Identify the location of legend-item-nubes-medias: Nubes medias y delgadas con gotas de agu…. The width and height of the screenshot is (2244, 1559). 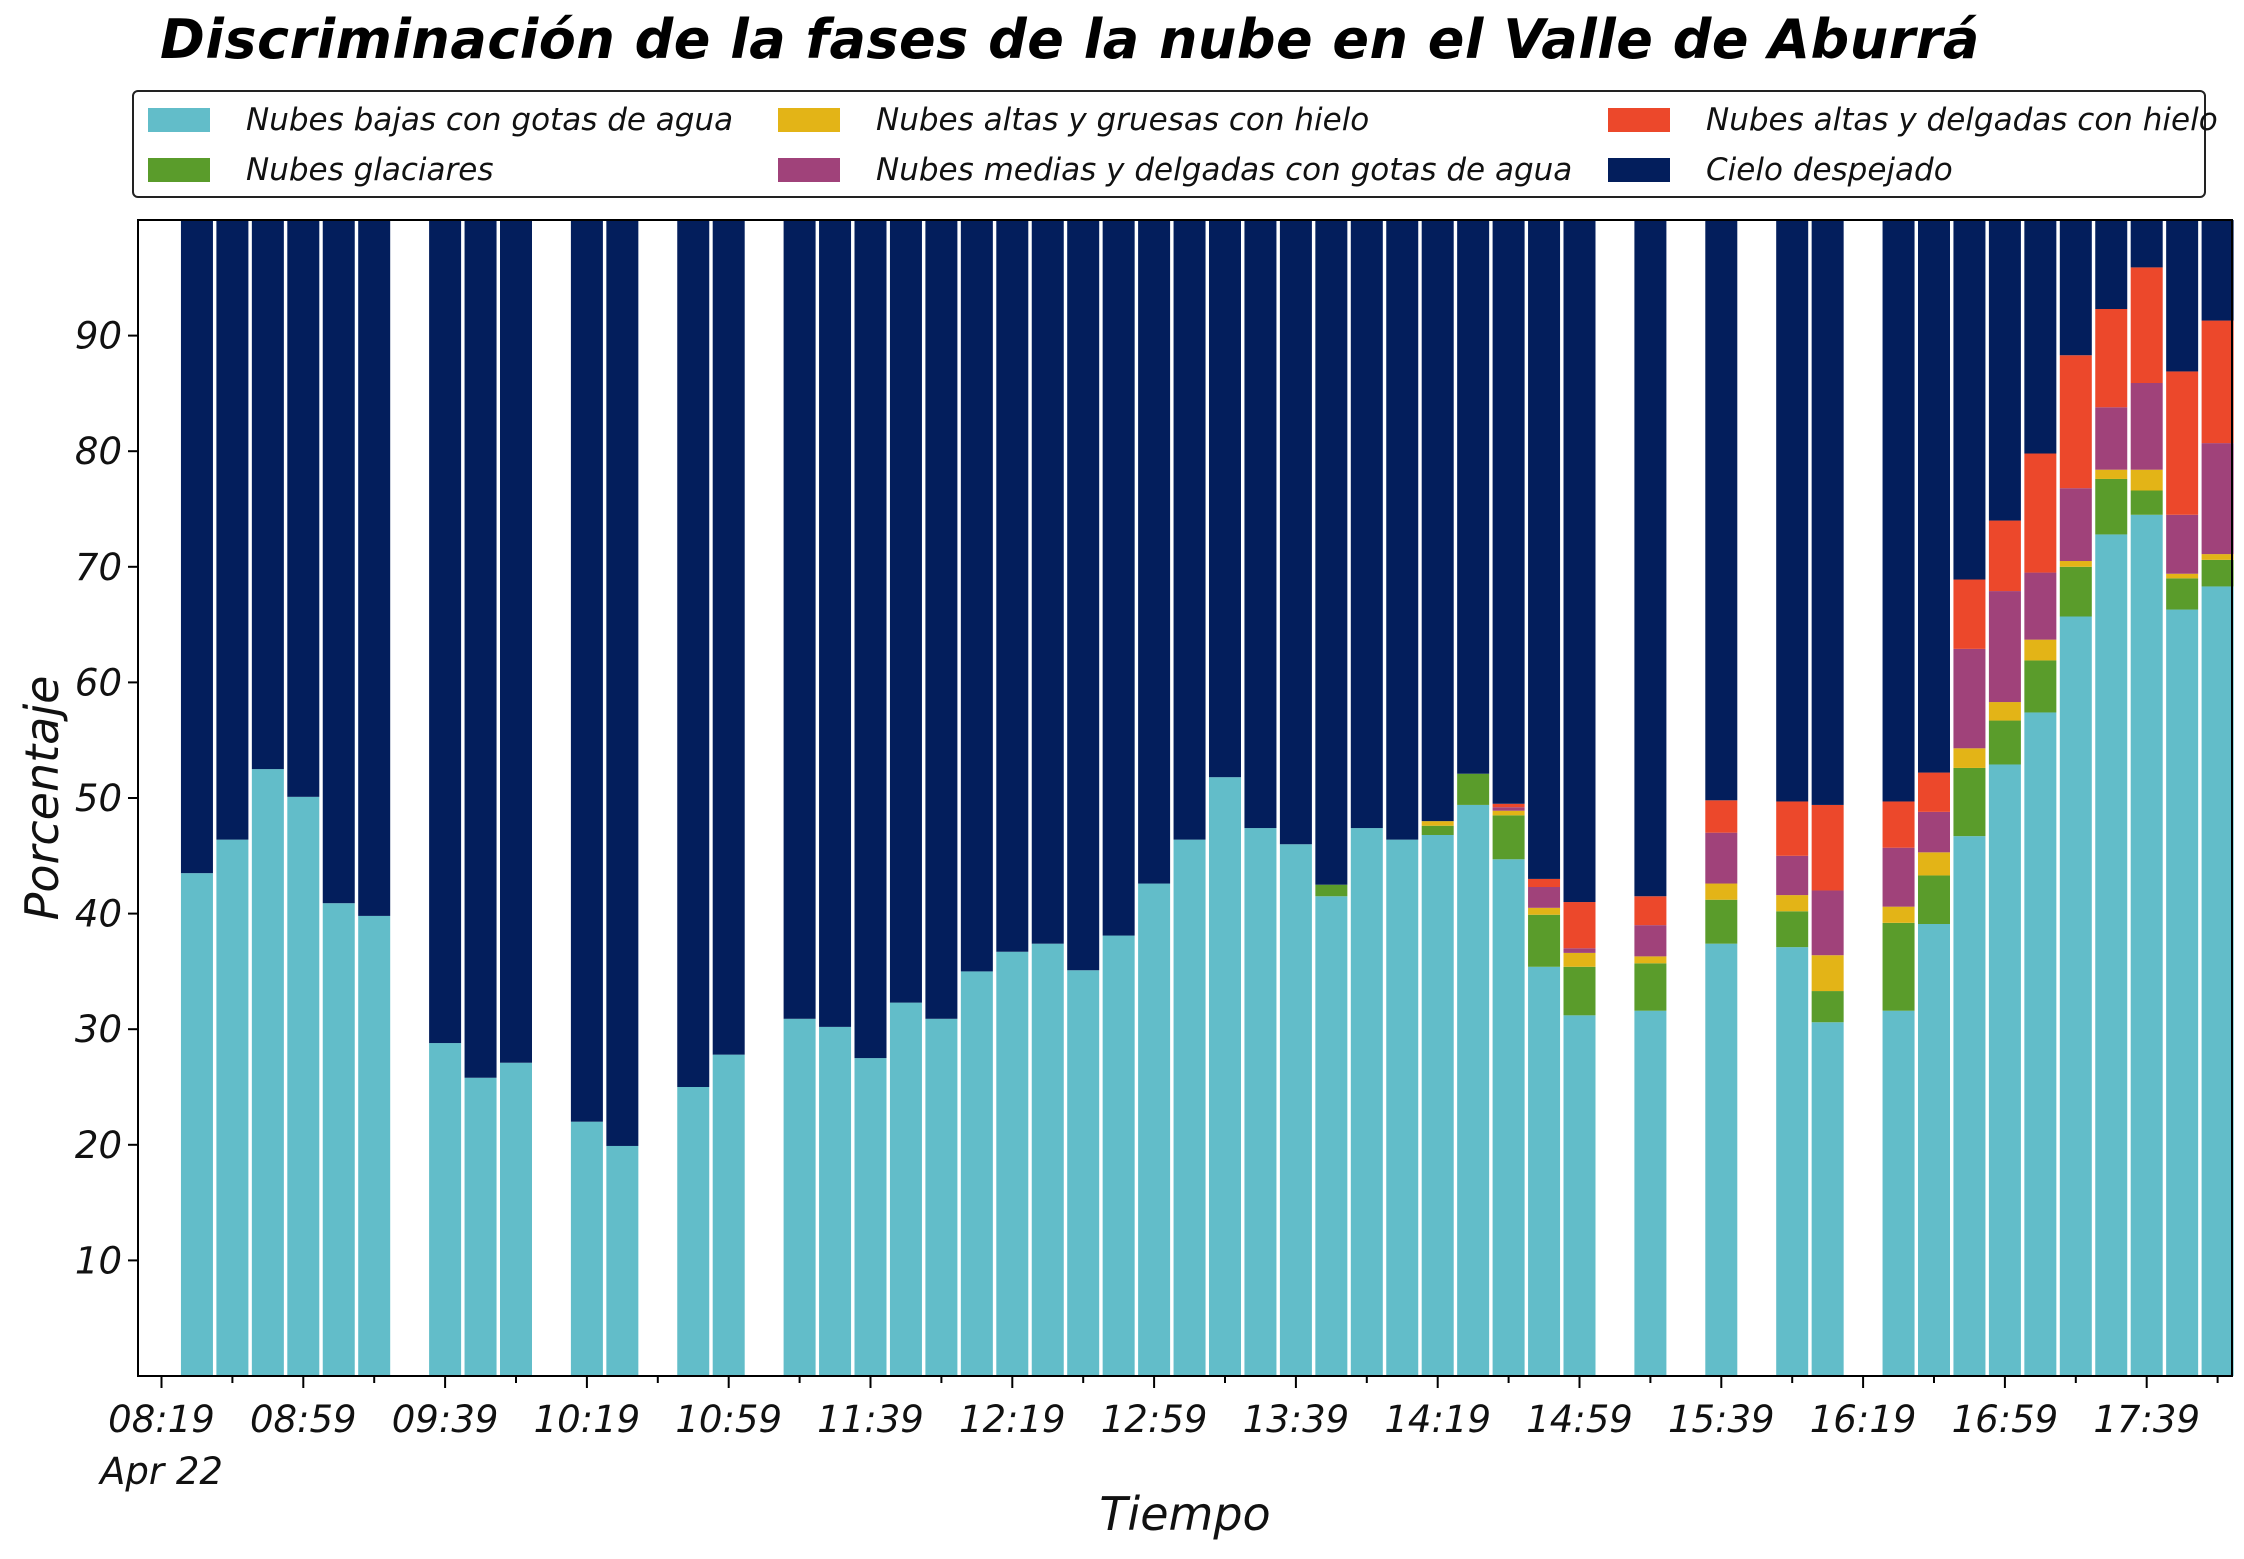
(1175, 170).